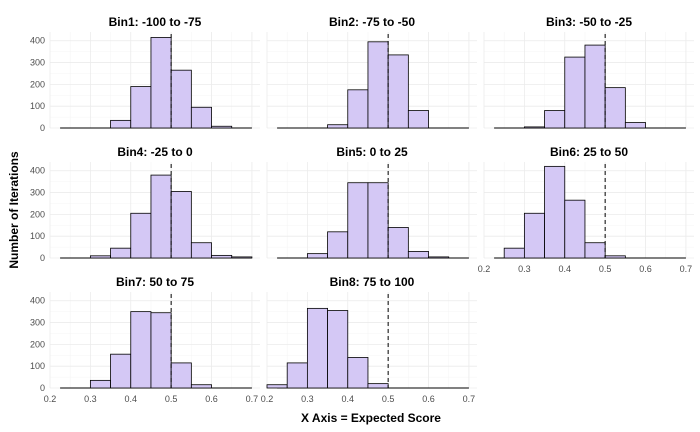 The width and height of the screenshot is (700, 432). I want to click on panel-1: Bin1: -100 to -75 0 100 200 300 400, so click(145, 74).